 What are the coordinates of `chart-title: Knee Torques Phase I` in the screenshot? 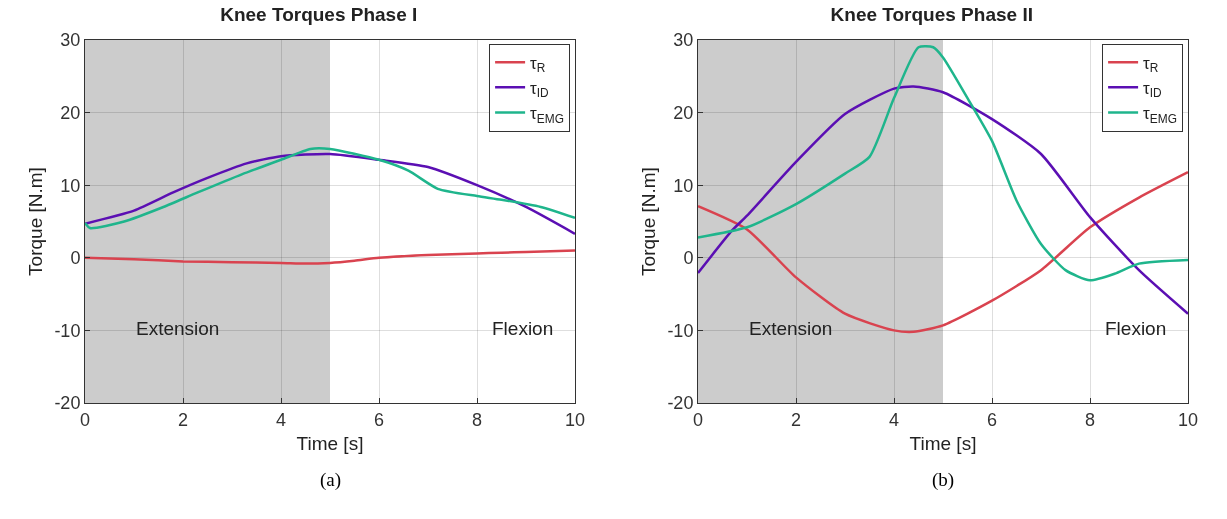 It's located at (319, 15).